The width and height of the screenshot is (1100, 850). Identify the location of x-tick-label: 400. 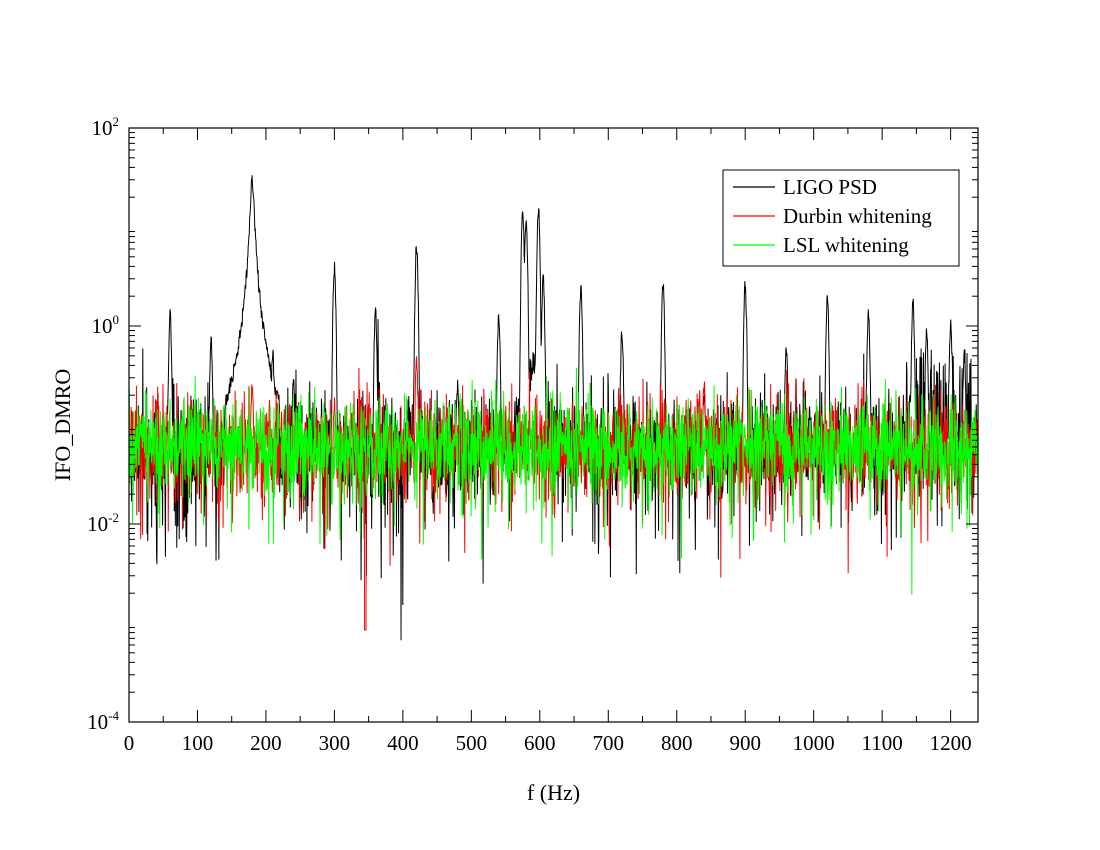
(403, 743).